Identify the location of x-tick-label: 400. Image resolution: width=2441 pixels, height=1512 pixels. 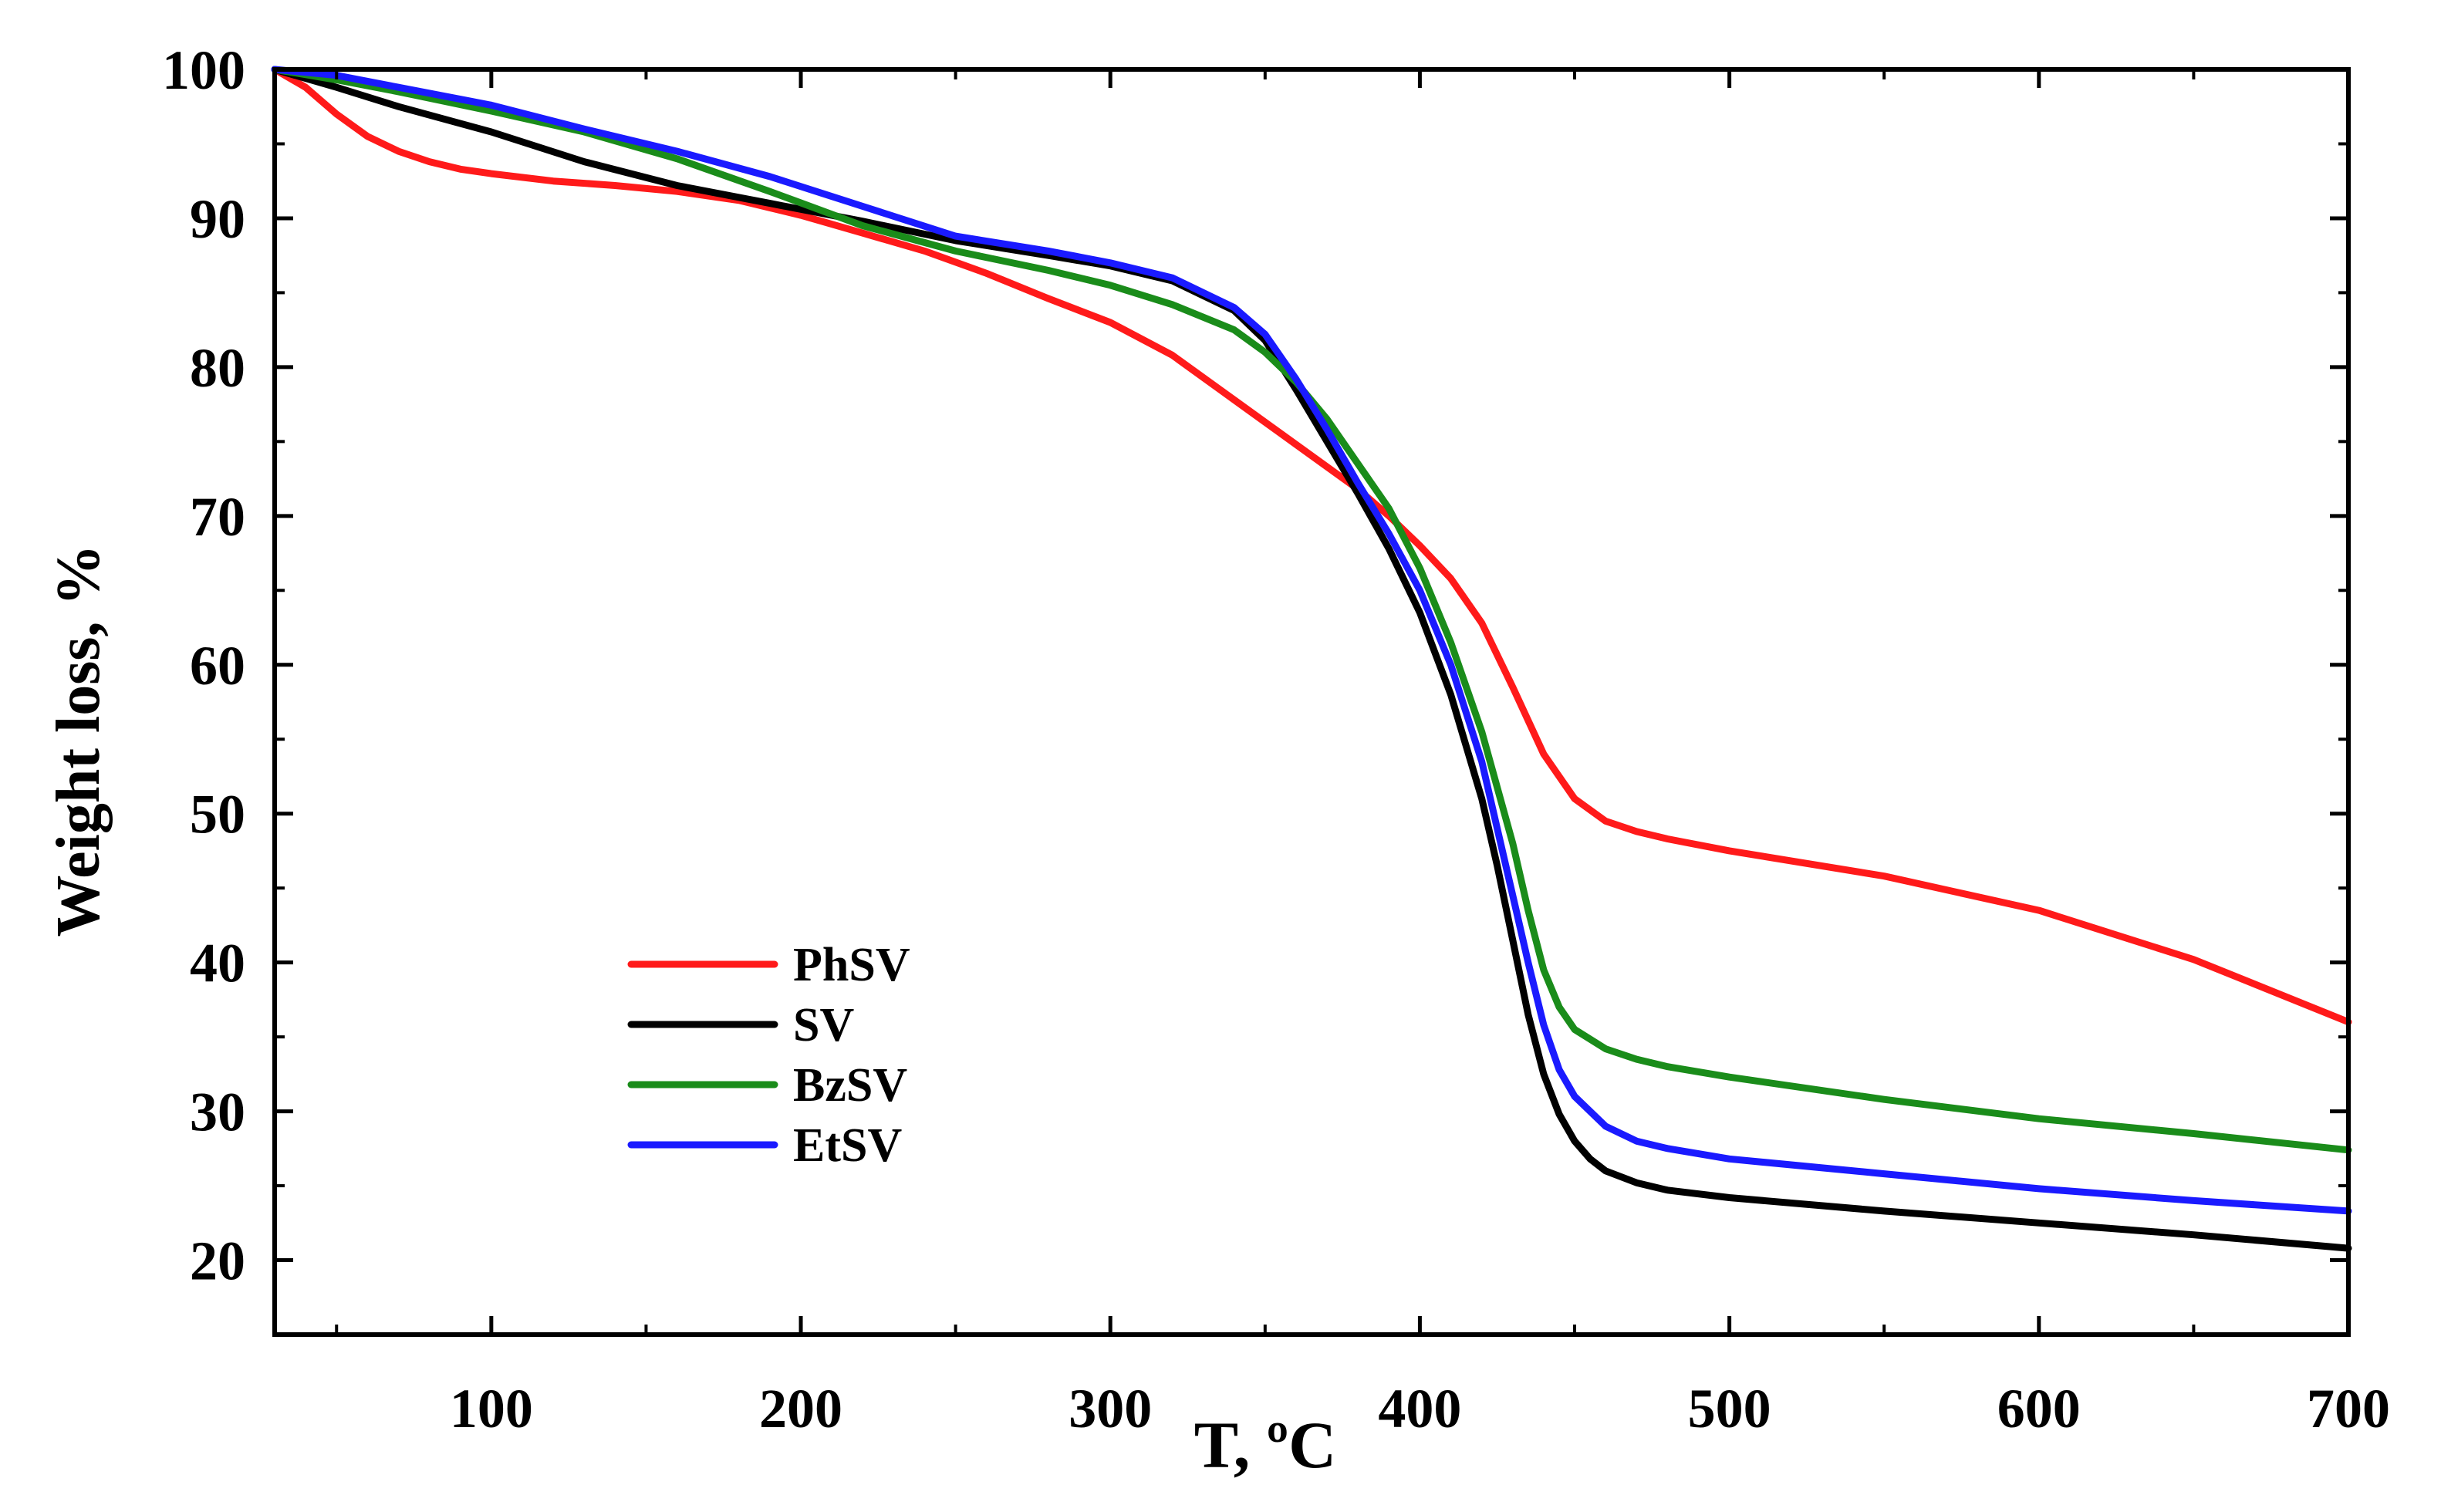
(1419, 1408).